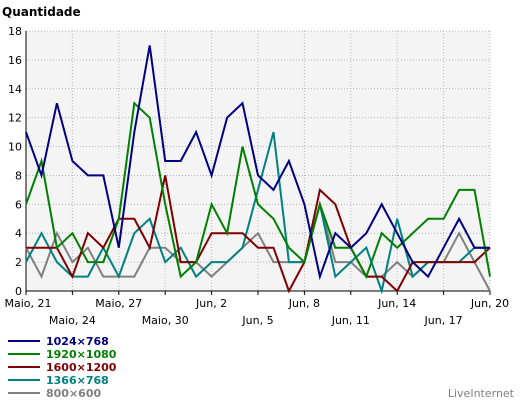  What do you see at coordinates (77, 341) in the screenshot?
I see `legend-label: 1024×768` at bounding box center [77, 341].